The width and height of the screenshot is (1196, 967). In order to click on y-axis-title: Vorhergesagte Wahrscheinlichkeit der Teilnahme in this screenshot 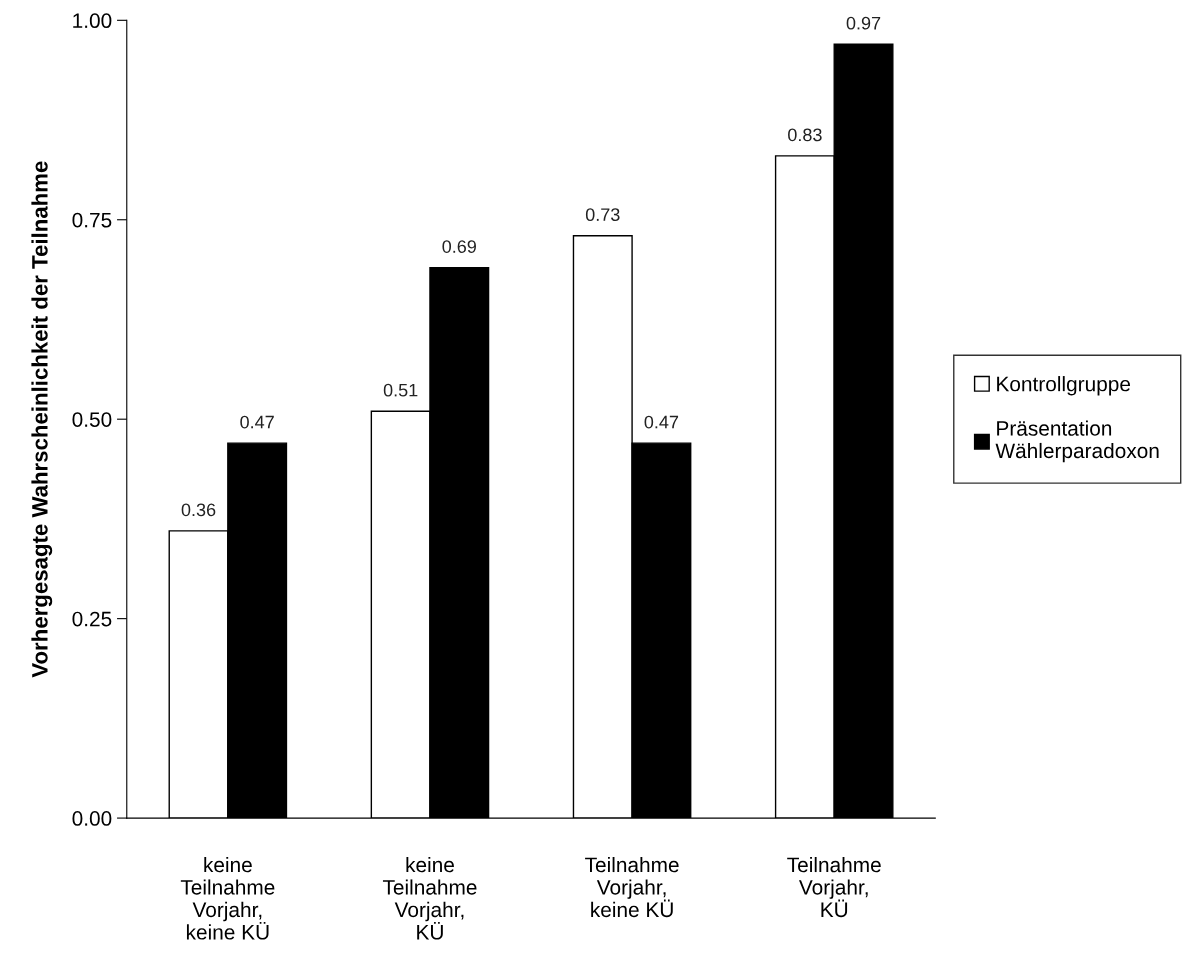, I will do `click(42, 419)`.